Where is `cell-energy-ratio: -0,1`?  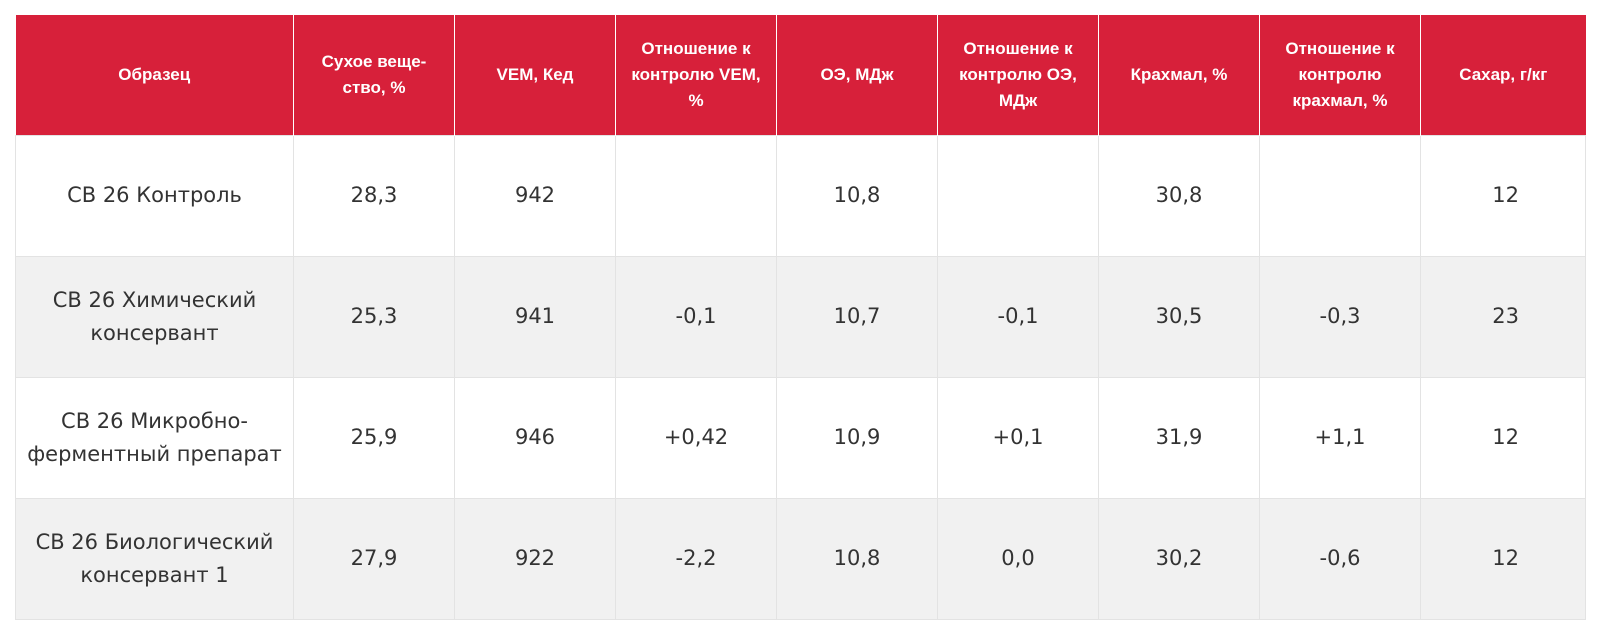
cell-energy-ratio: -0,1 is located at coordinates (1018, 316).